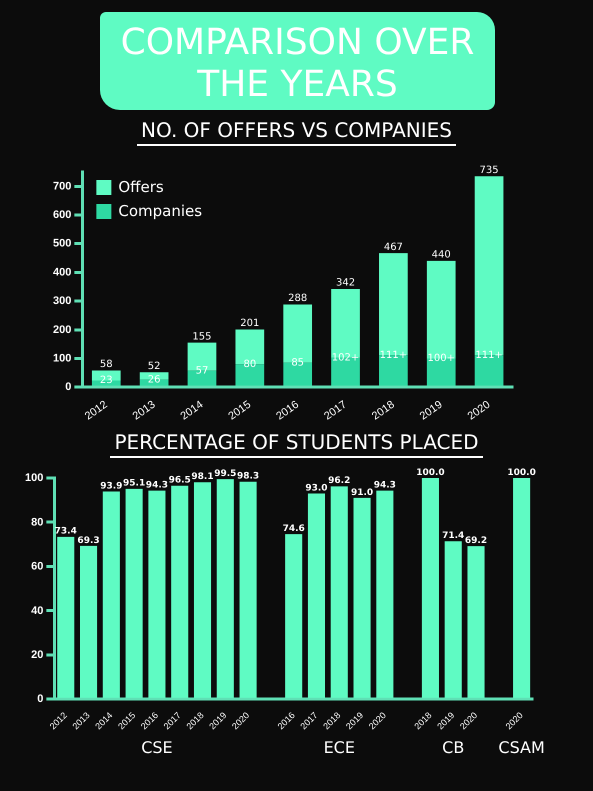 This screenshot has height=791, width=593. I want to click on total-label: 342, so click(346, 283).